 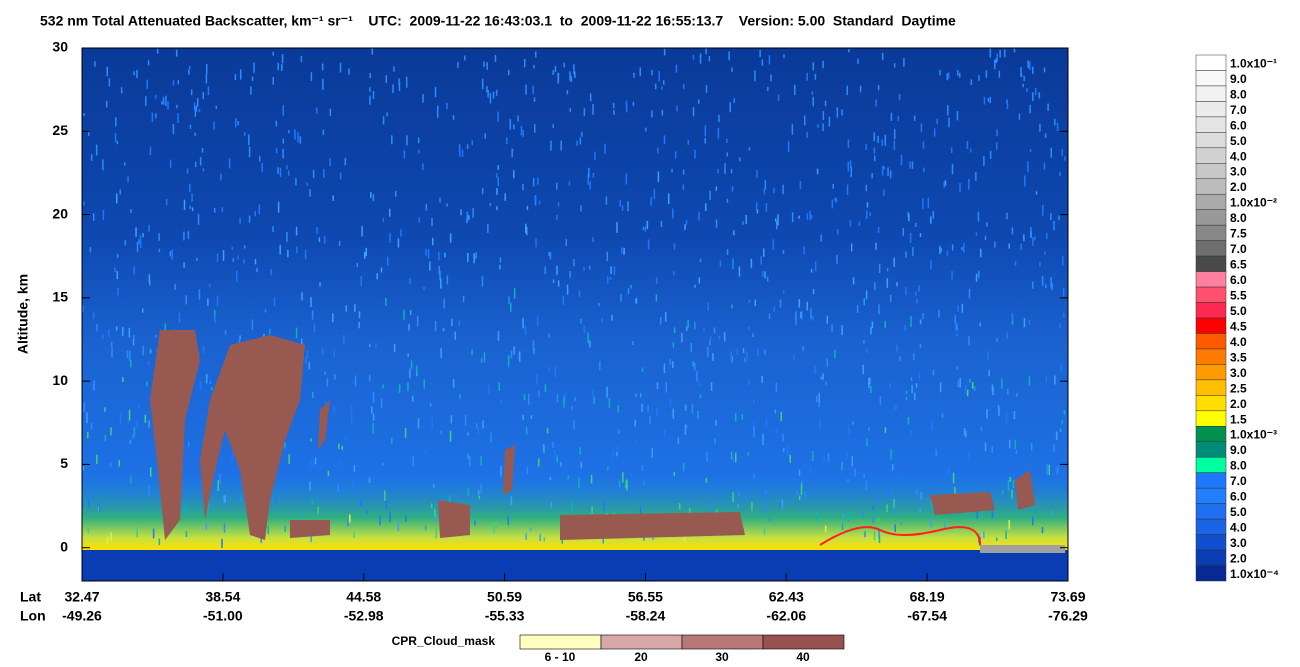 What do you see at coordinates (505, 616) in the screenshot?
I see `lon-tick-label: -55.33` at bounding box center [505, 616].